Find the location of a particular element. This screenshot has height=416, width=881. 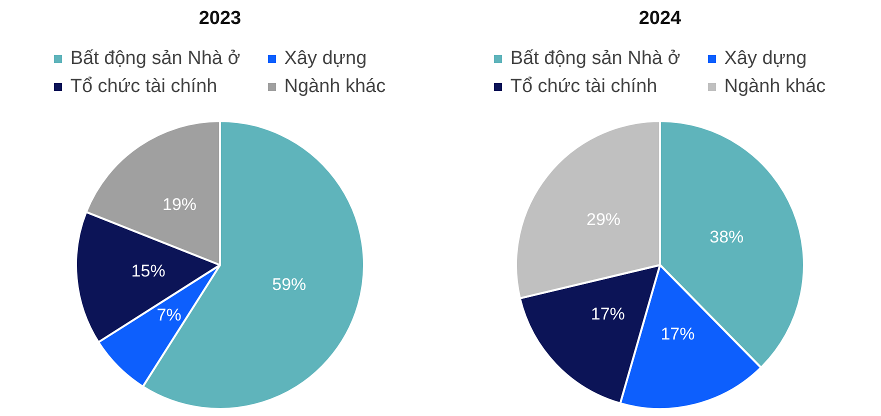

data-label: 59% is located at coordinates (289, 284).